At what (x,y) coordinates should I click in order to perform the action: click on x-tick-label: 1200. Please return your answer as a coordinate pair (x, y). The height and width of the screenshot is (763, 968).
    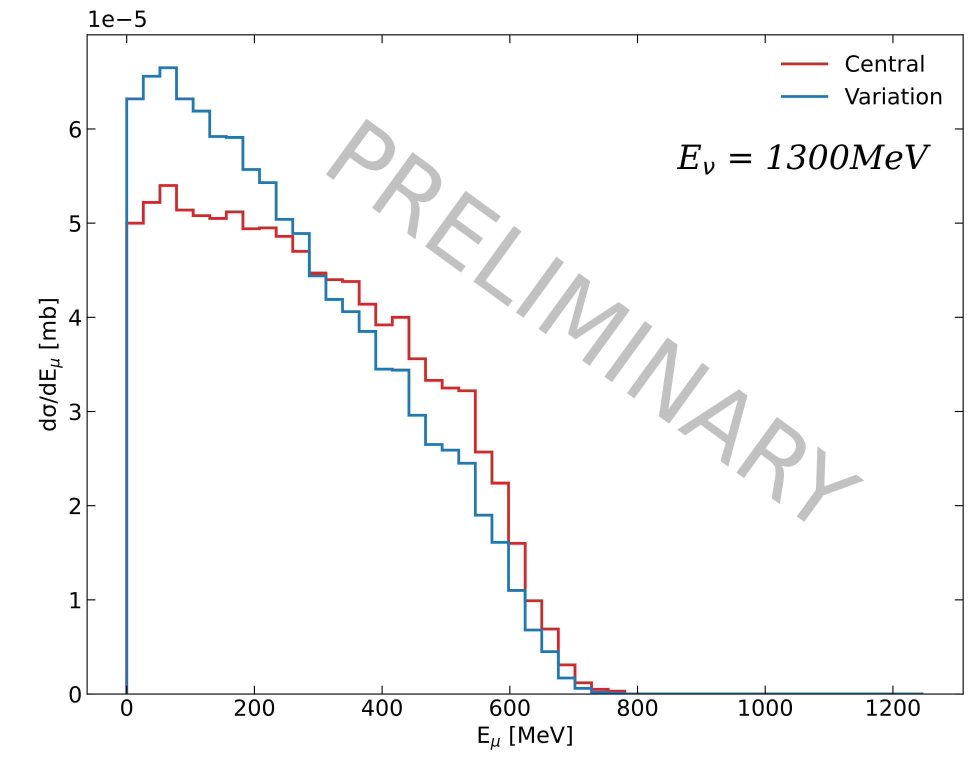
    Looking at the image, I should click on (893, 707).